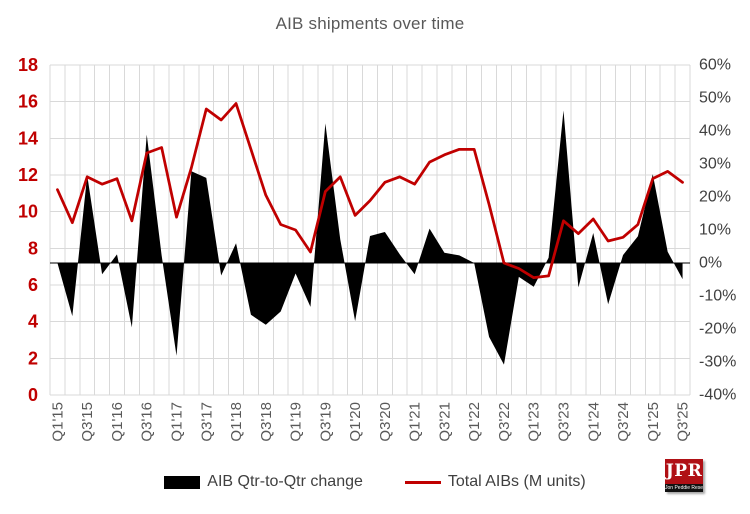  What do you see at coordinates (147, 422) in the screenshot?
I see `svg-text: Q3'16` at bounding box center [147, 422].